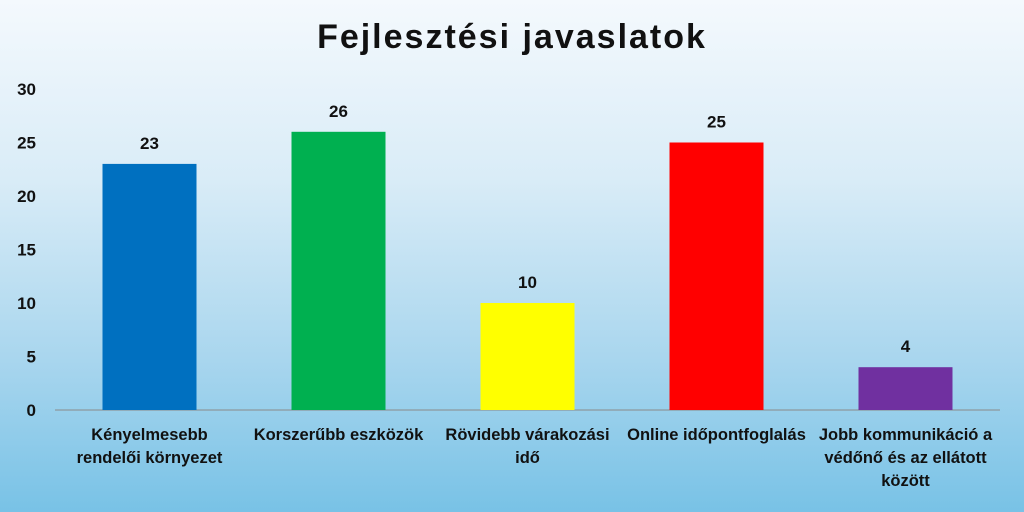  Describe the element at coordinates (716, 435) in the screenshot. I see `x-tick-label: Online időpontfoglalás` at that location.